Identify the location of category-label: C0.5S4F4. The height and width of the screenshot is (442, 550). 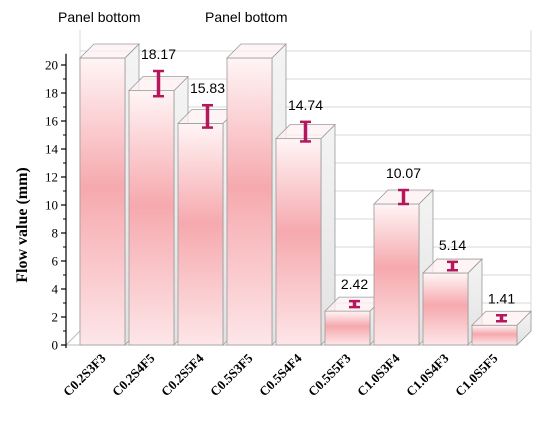
(280, 374).